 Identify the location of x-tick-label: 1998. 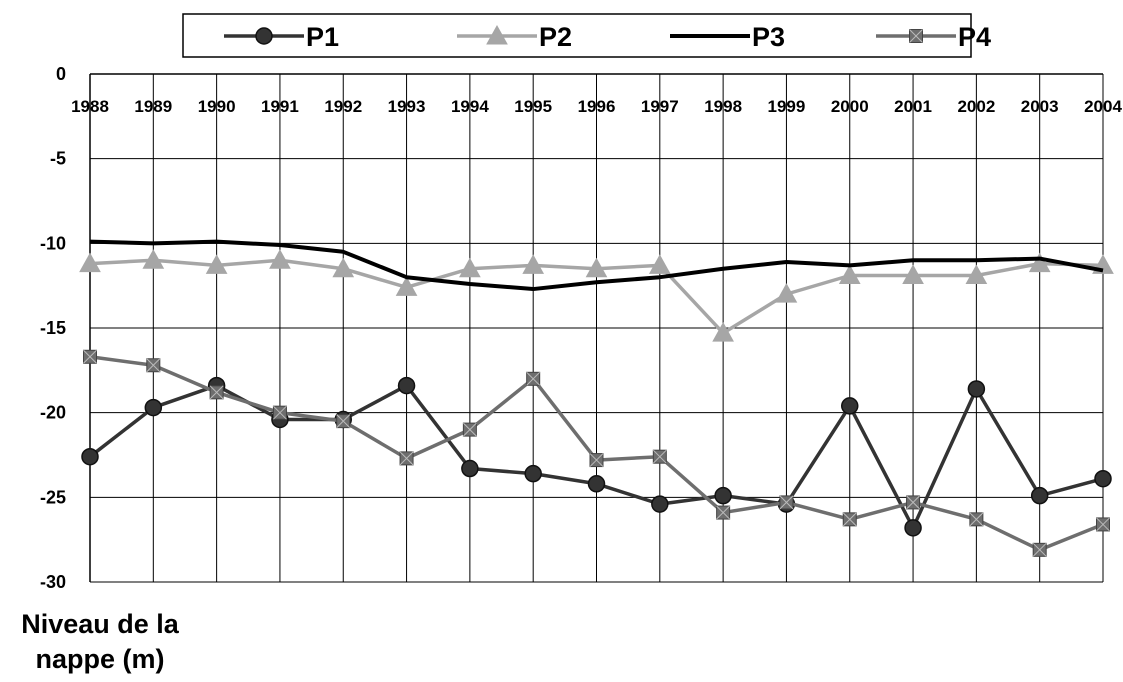
(723, 106).